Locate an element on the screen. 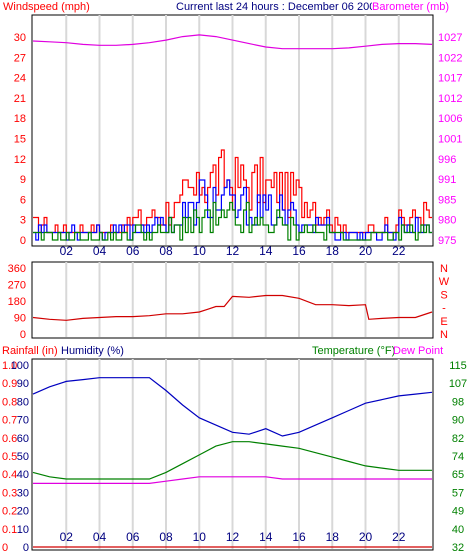 The image size is (467, 558). wind-axis-tick-label: 9 is located at coordinates (23, 180).